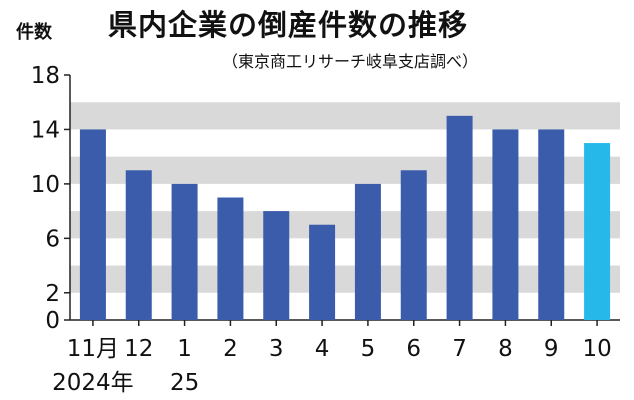  Describe the element at coordinates (92, 224) in the screenshot. I see `bar-11月` at that location.